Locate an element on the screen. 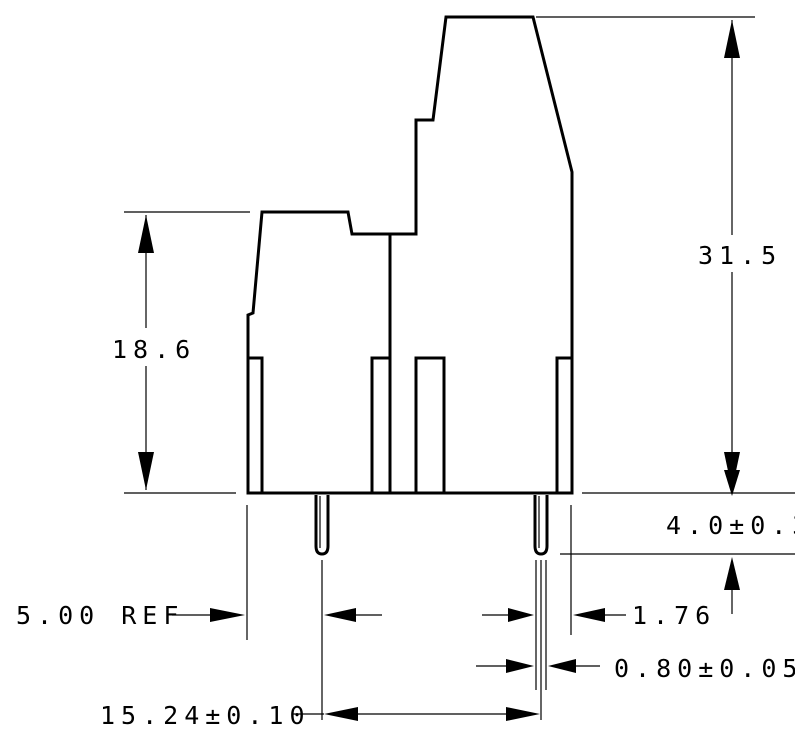 The height and width of the screenshot is (730, 795). dim-height-total-label: 31.5 is located at coordinates (740, 255).